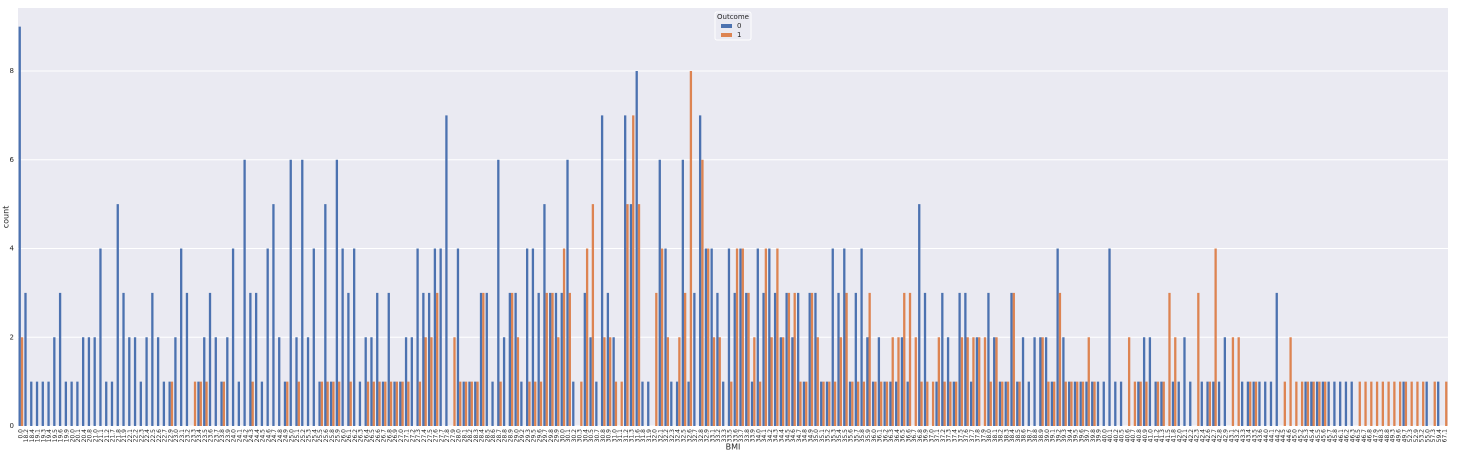  What do you see at coordinates (1427, 436) in the screenshot?
I see `x-tick-label: 55.0` at bounding box center [1427, 436].